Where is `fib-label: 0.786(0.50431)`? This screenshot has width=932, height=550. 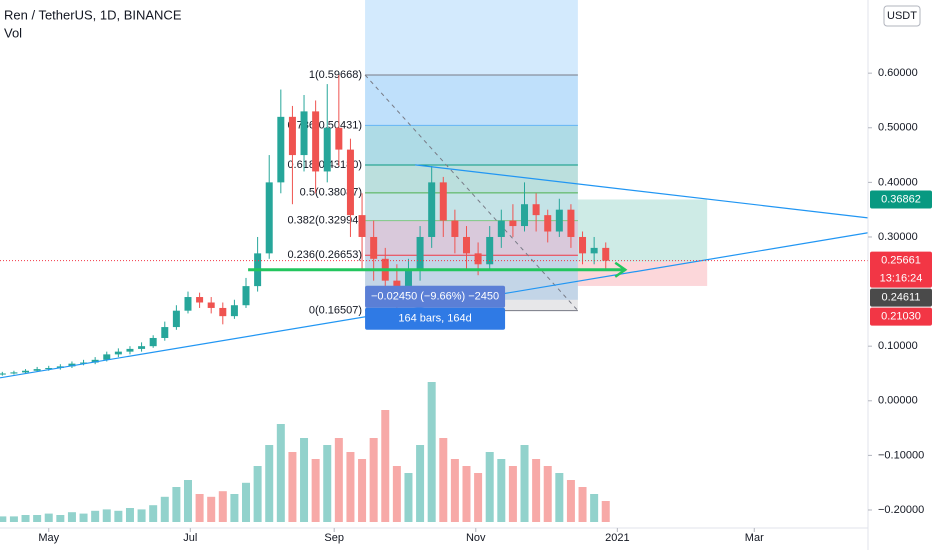
fib-label: 0.786(0.50431) is located at coordinates (324, 125).